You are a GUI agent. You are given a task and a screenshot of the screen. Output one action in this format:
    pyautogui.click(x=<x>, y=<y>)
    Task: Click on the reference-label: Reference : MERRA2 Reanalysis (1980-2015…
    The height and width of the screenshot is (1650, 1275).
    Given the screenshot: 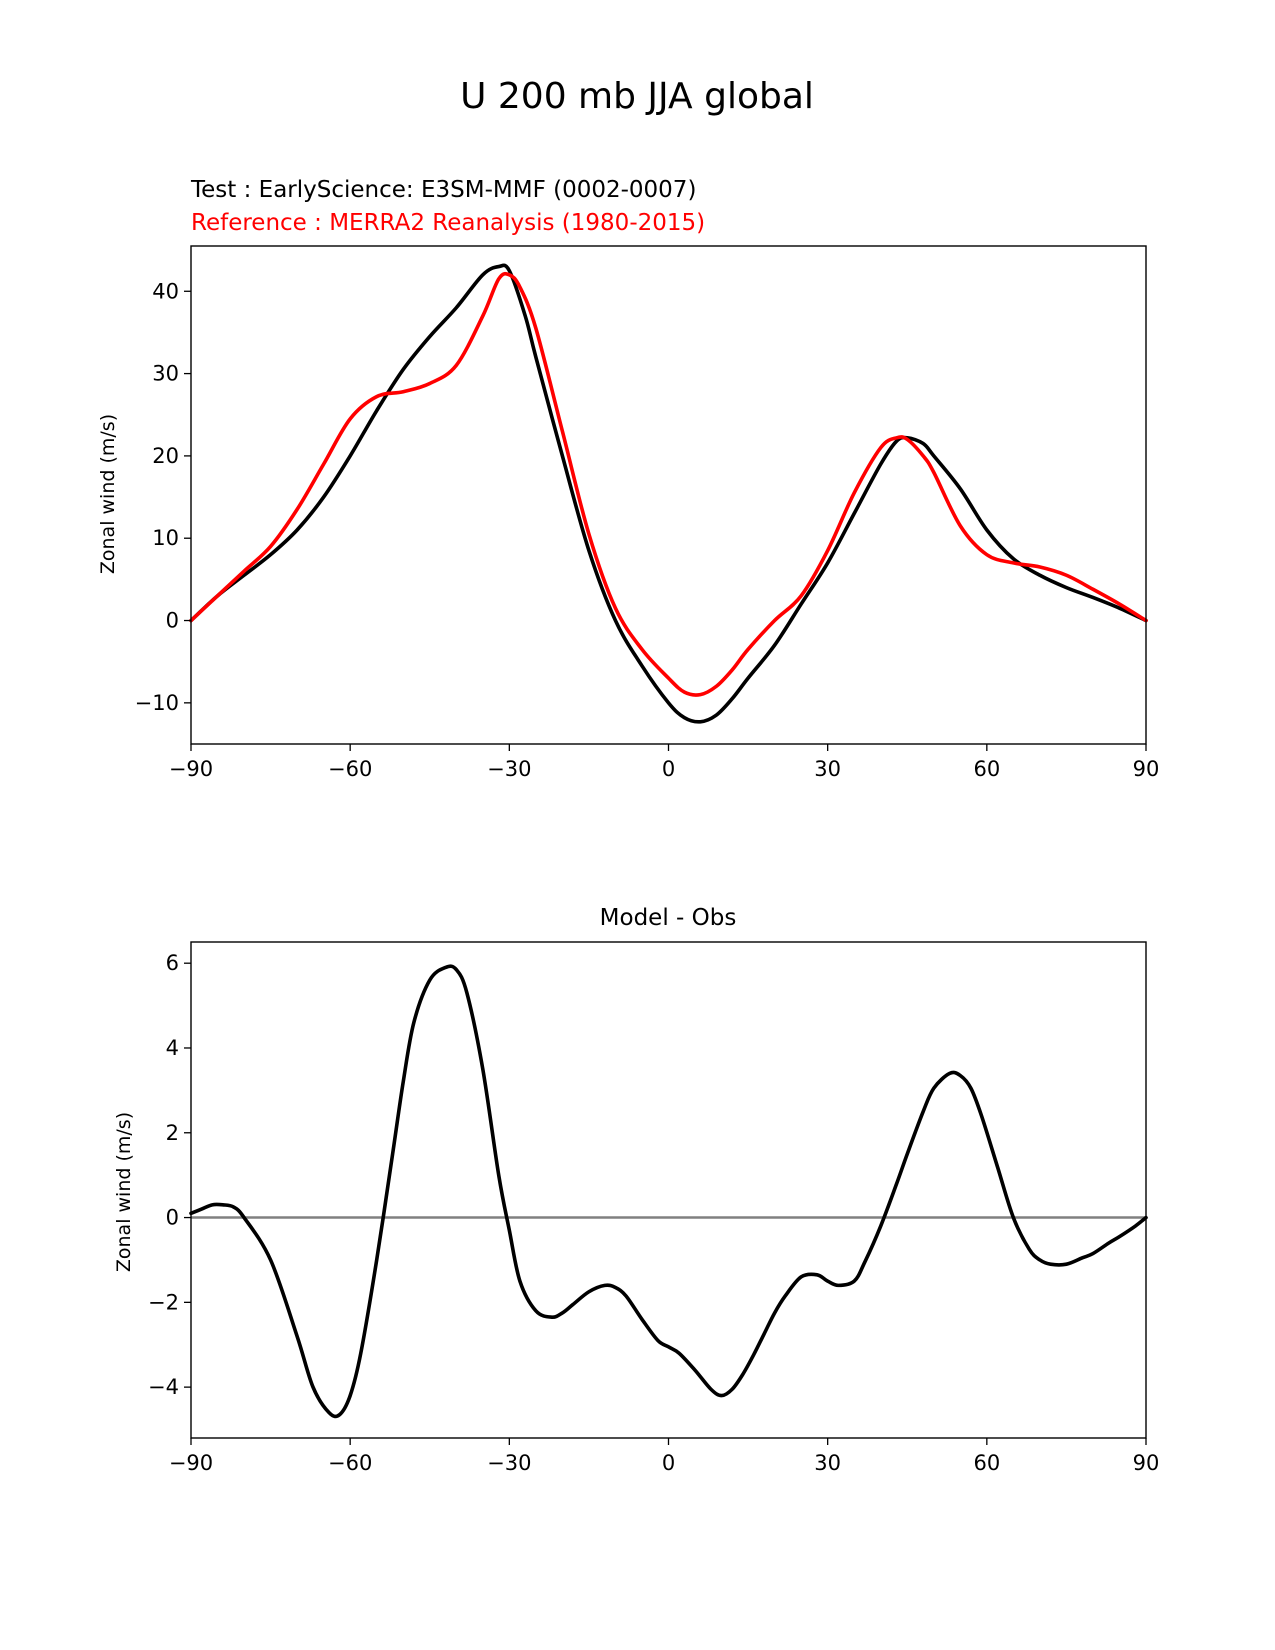 What is the action you would take?
    pyautogui.click(x=448, y=223)
    